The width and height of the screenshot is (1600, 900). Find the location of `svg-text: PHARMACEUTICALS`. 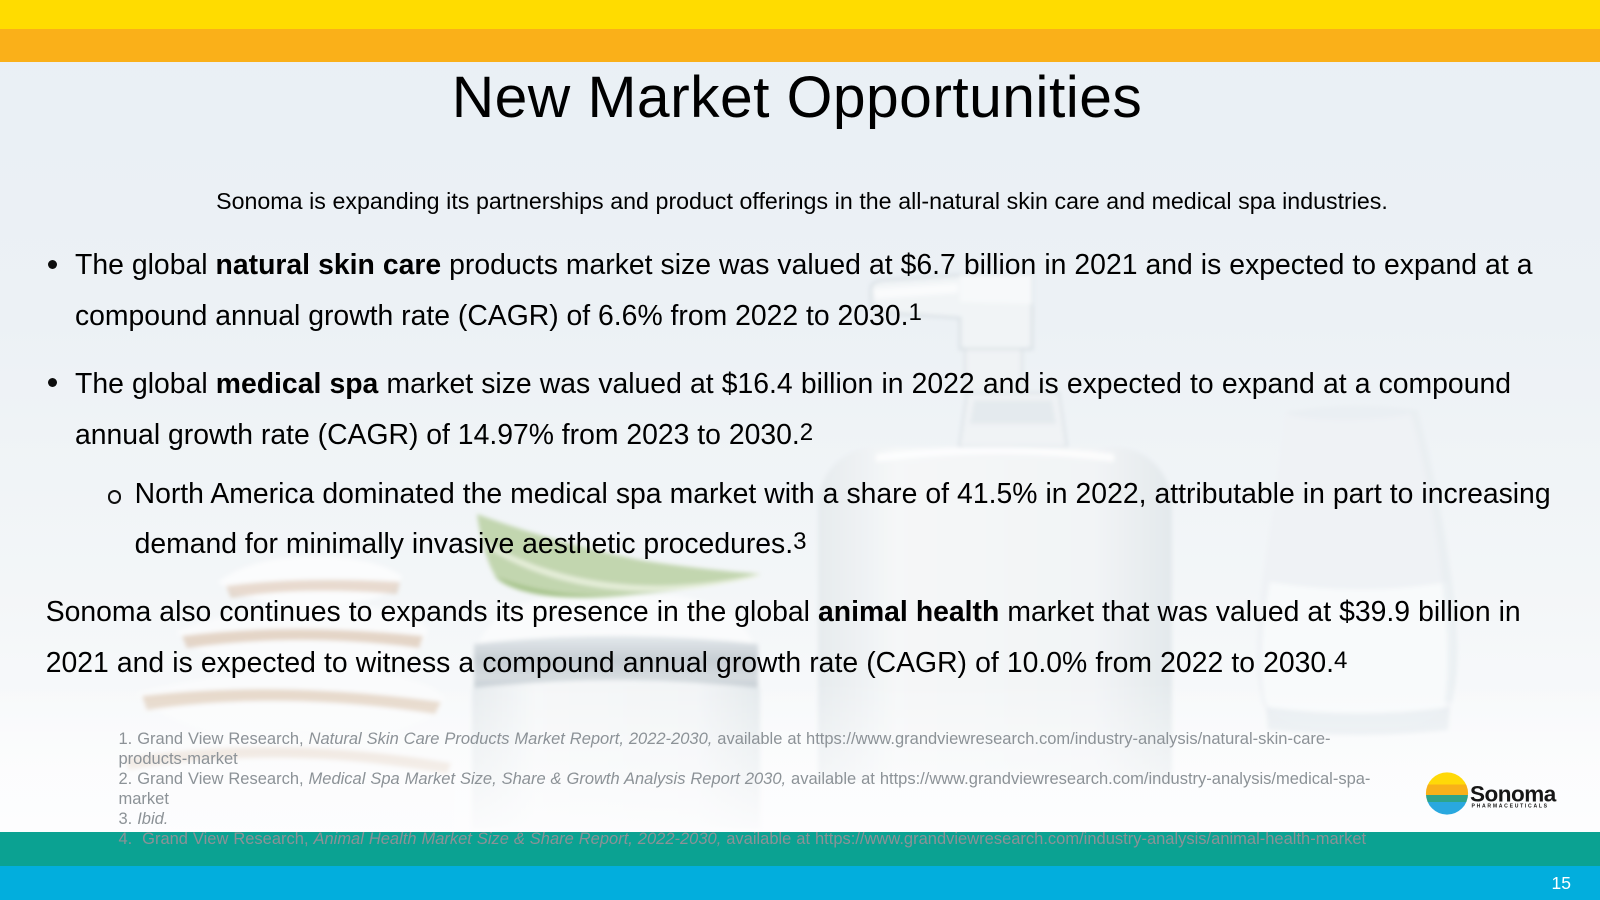

svg-text: PHARMACEUTICALS is located at coordinates (1510, 807).